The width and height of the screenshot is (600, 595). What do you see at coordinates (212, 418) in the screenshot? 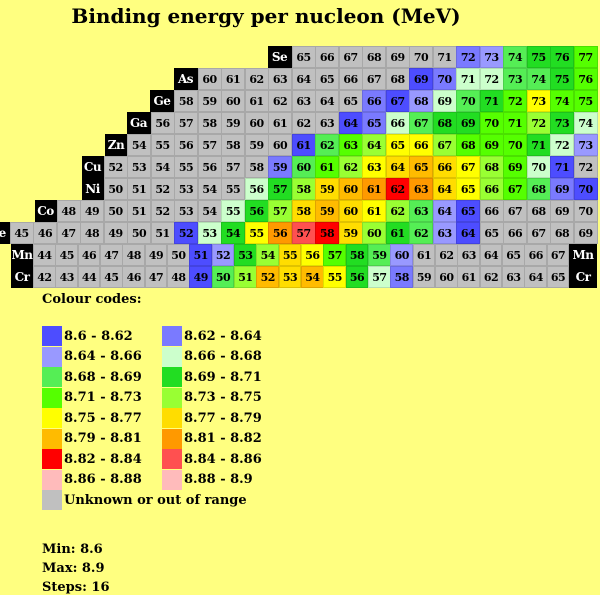
I see `legend-item: 8.77 - 8.79` at bounding box center [212, 418].